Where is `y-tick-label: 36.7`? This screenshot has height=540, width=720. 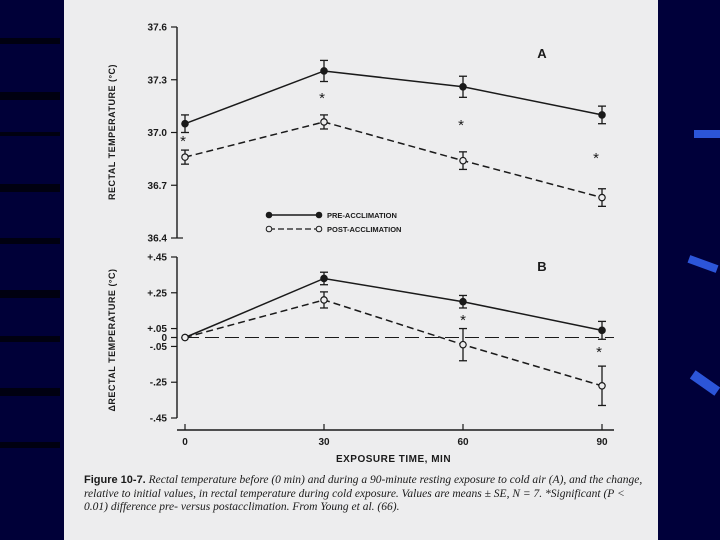 y-tick-label: 36.7 is located at coordinates (158, 186).